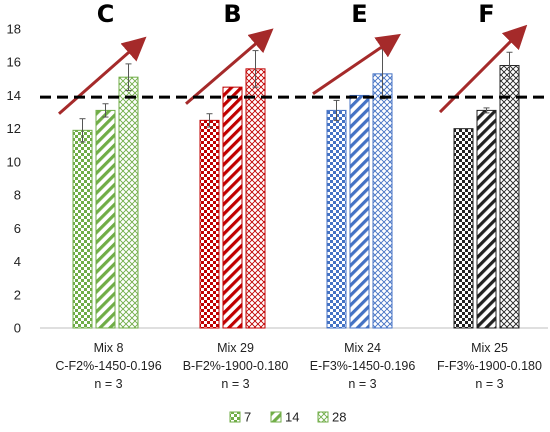 This screenshot has width=550, height=432. Describe the element at coordinates (292, 417) in the screenshot. I see `legend-label-14: 14` at that location.